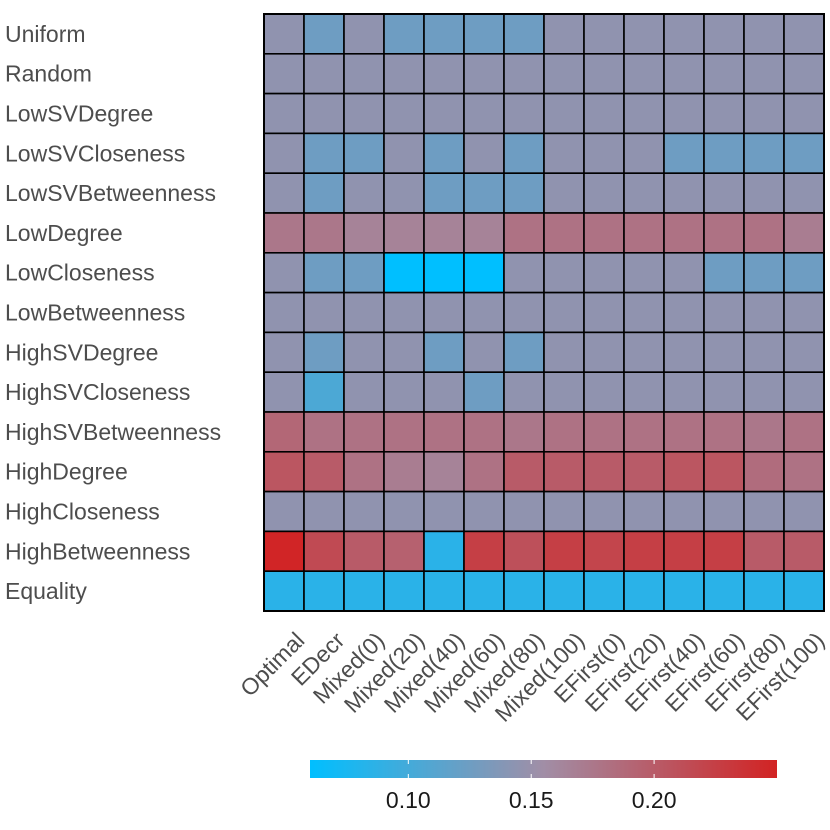 This screenshot has height=830, width=830. What do you see at coordinates (79, 114) in the screenshot?
I see `row-label: LowSVDegree` at bounding box center [79, 114].